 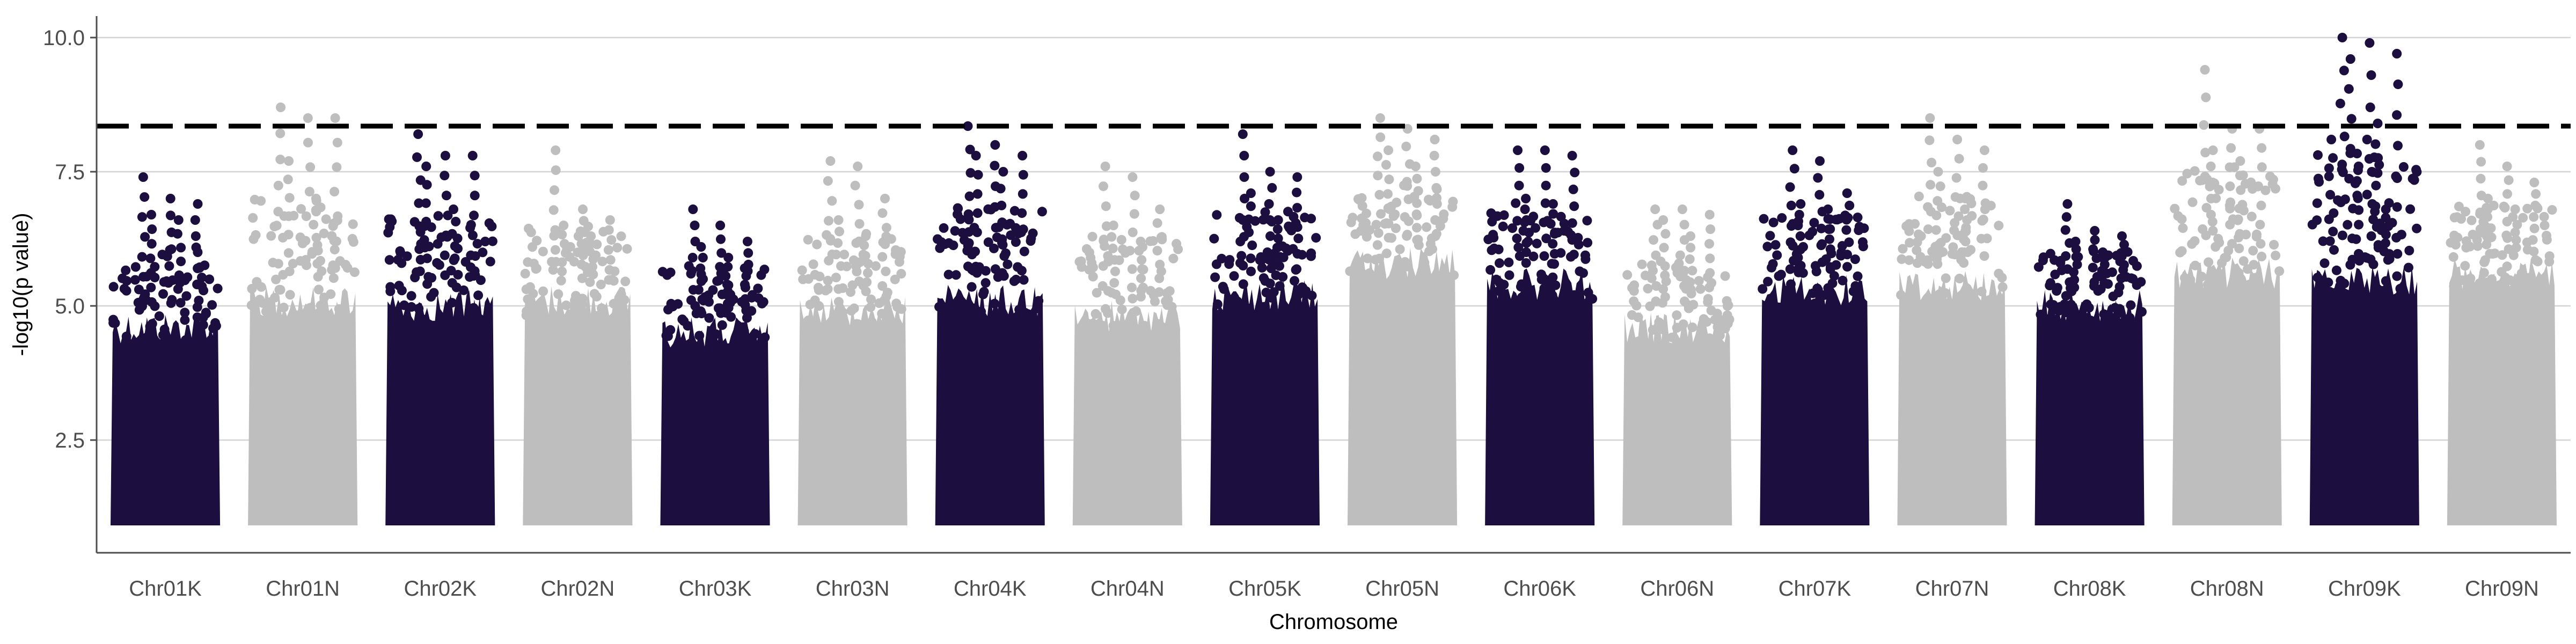 What do you see at coordinates (1952, 319) in the screenshot?
I see `chromosome-Chr07N` at bounding box center [1952, 319].